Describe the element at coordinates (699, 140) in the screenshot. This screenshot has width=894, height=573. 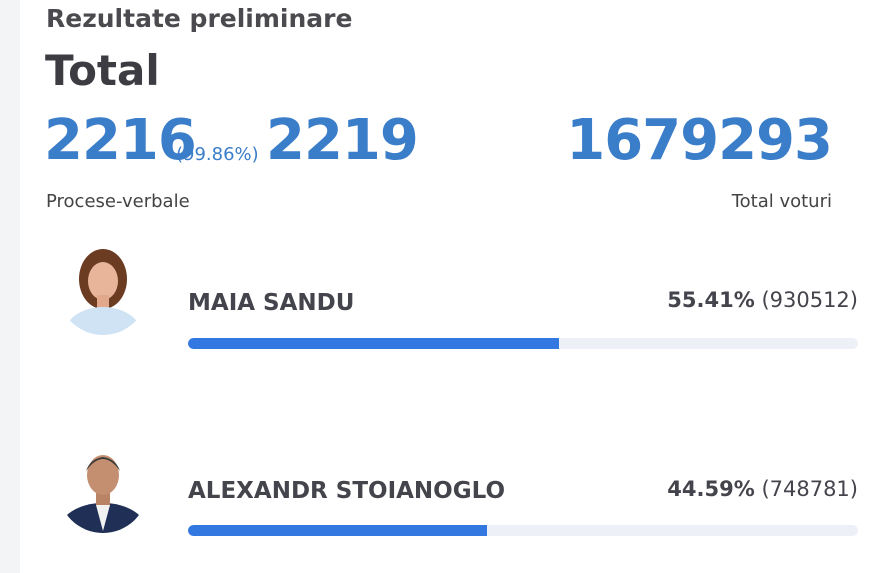
I see `total-votes: 1679293` at that location.